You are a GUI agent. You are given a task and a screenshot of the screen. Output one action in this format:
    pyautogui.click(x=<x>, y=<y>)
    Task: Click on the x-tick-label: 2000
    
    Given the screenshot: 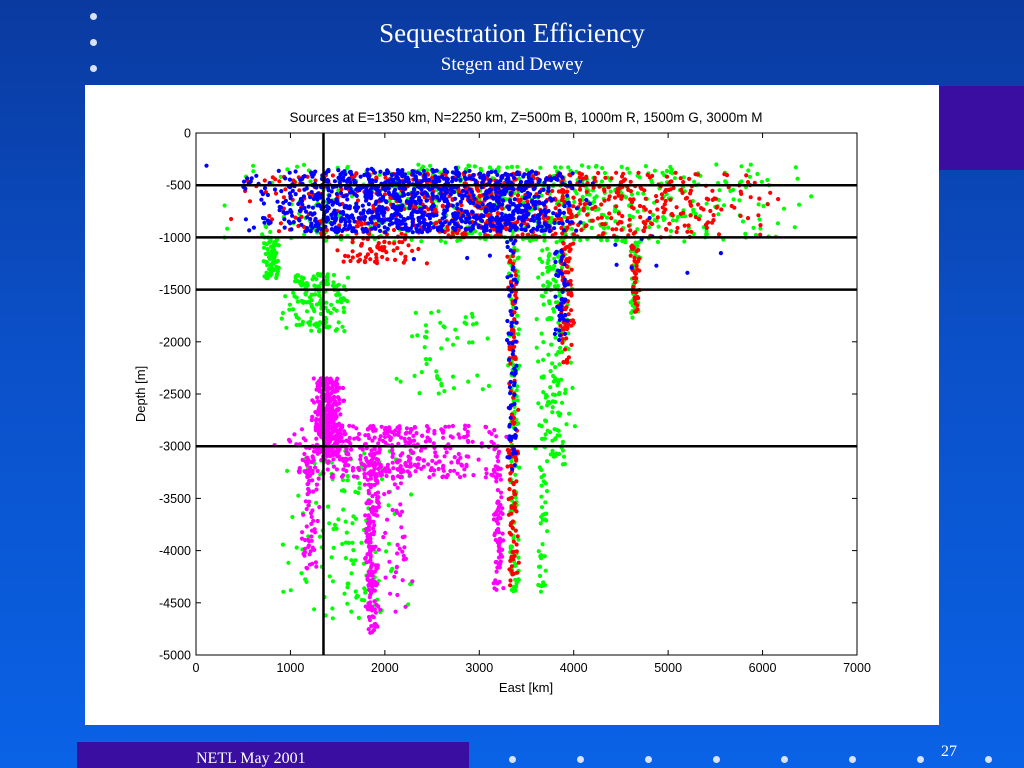 What is the action you would take?
    pyautogui.click(x=385, y=668)
    